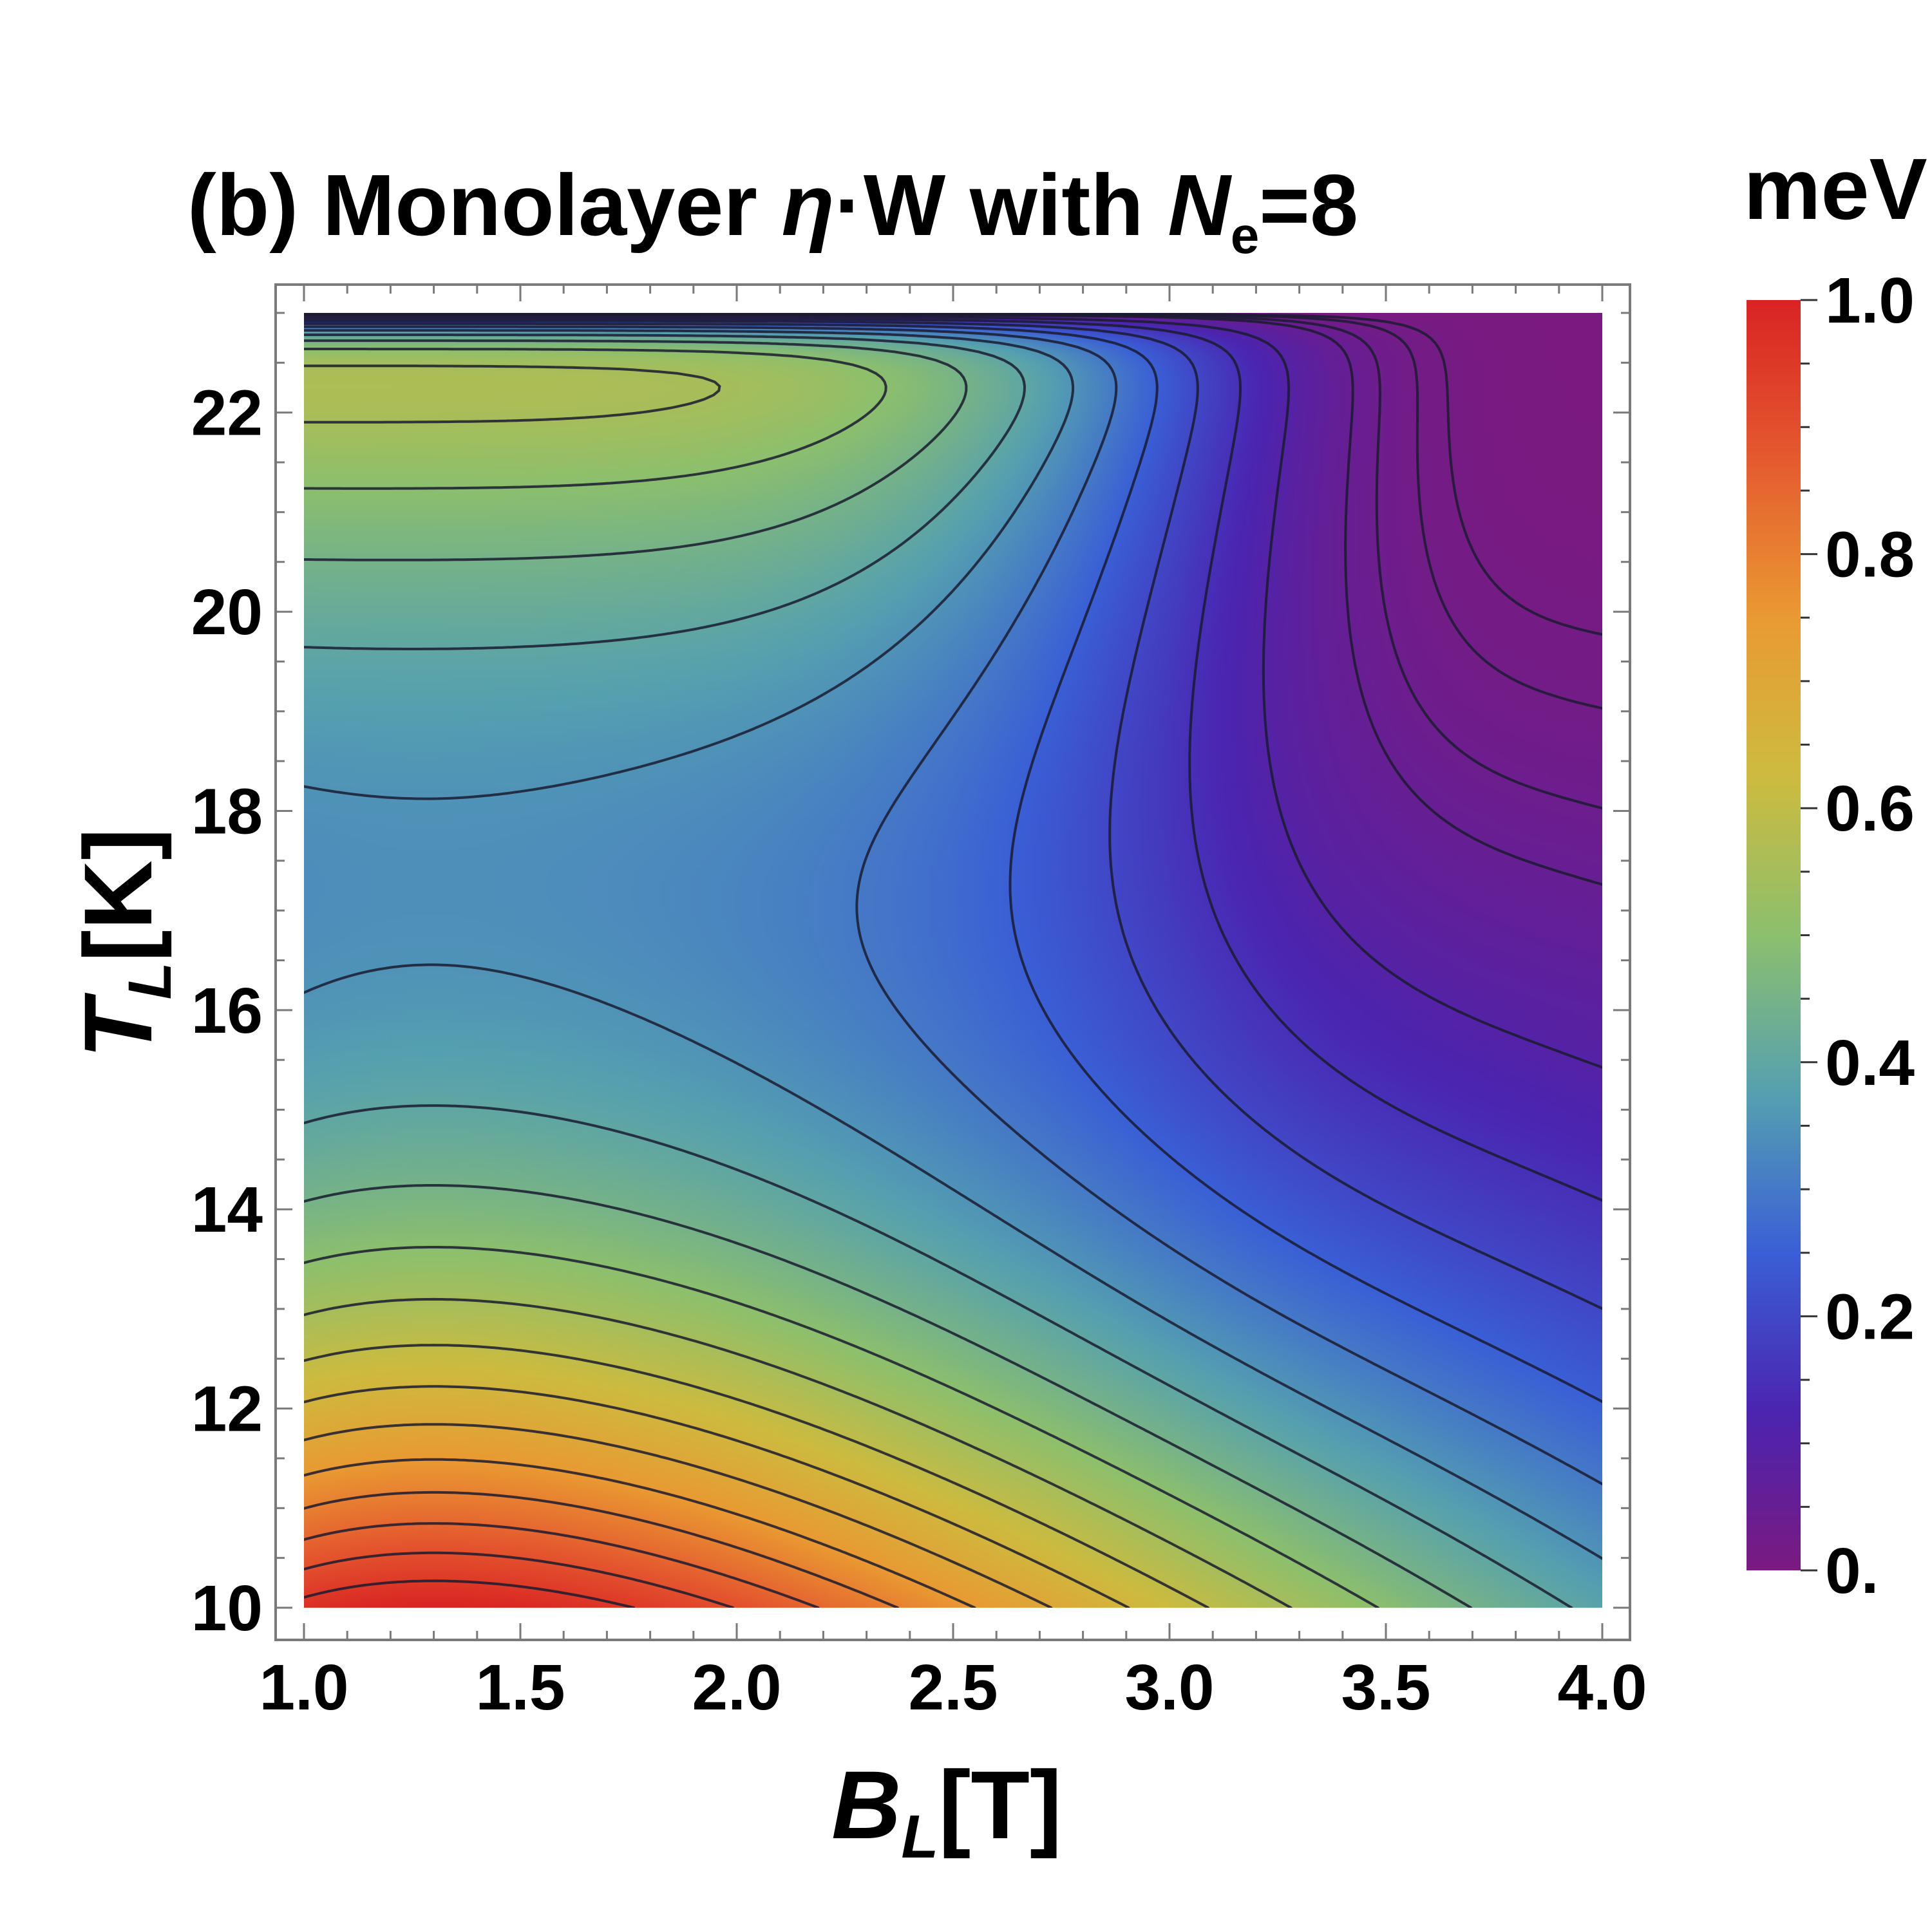 This screenshot has height=1929, width=1932. I want to click on y-tick-label: 18, so click(227, 811).